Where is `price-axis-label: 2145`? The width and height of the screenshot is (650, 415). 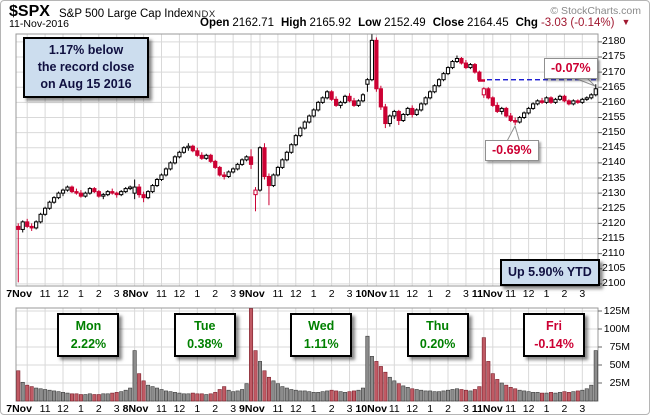
price-axis-label: 2145 is located at coordinates (614, 147).